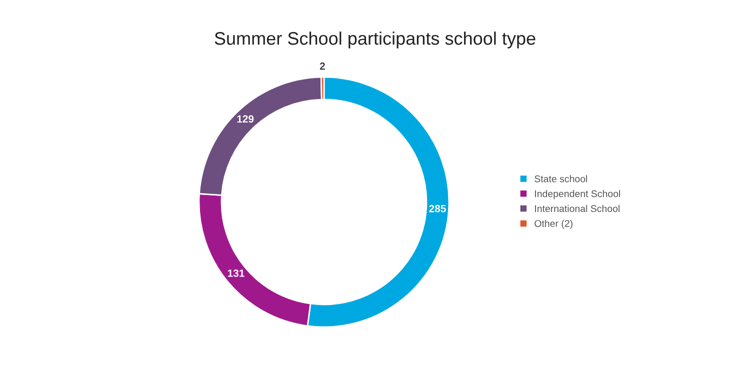  I want to click on legend-label: State school, so click(561, 178).